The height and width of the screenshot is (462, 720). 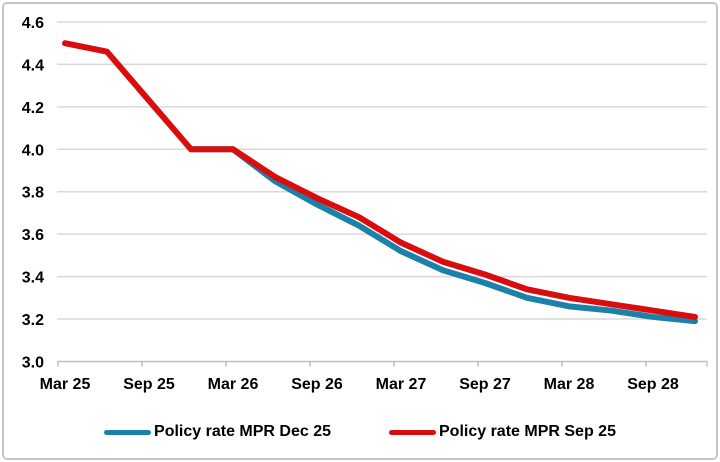 What do you see at coordinates (65, 384) in the screenshot?
I see `x-axis-label: Mar 25` at bounding box center [65, 384].